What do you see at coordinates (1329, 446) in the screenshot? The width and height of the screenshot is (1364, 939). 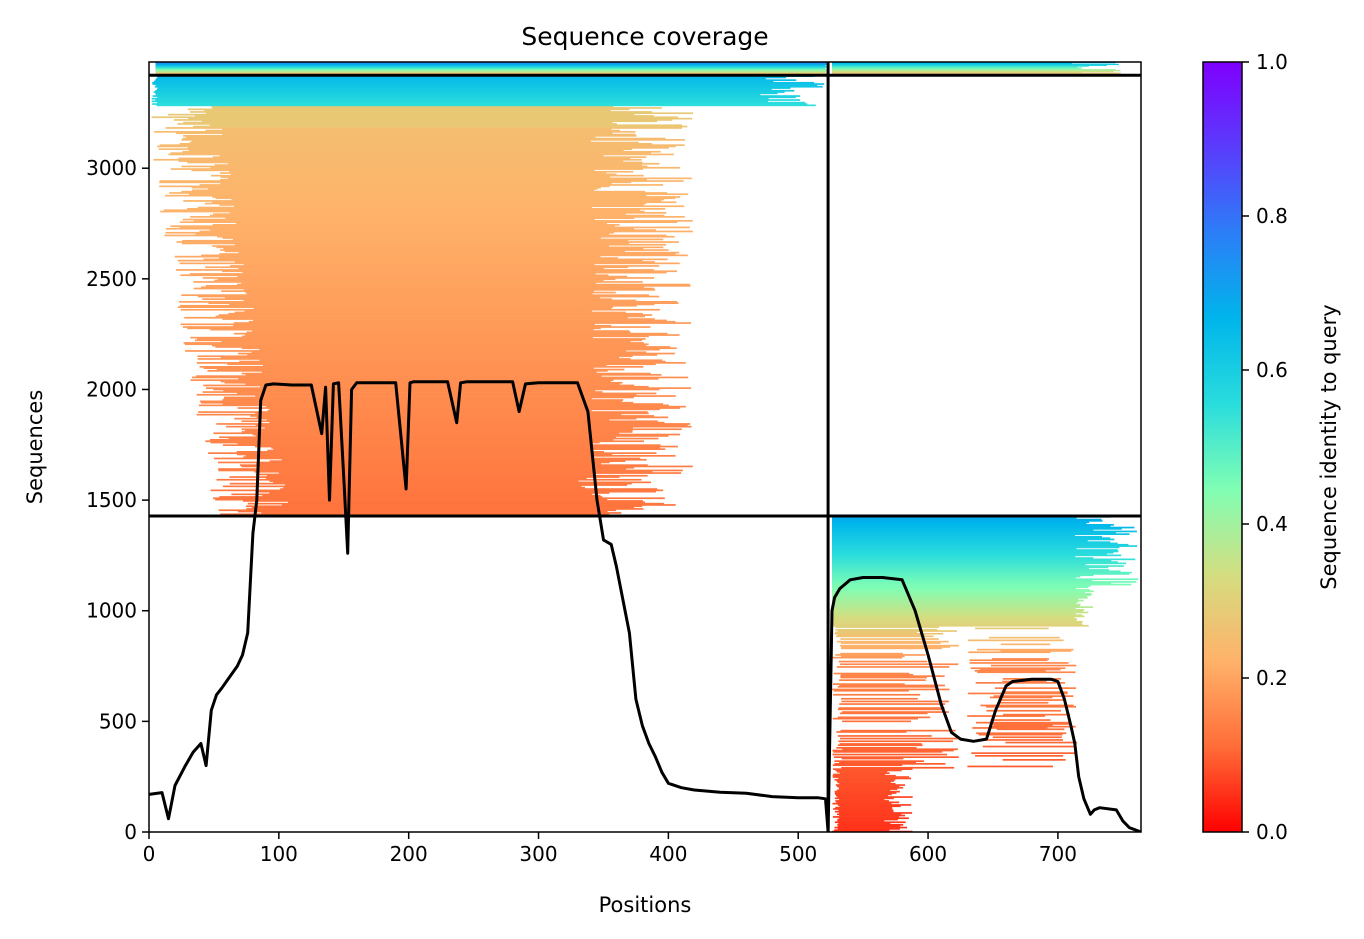 I see `colorbar-label: Sequence identity to query` at bounding box center [1329, 446].